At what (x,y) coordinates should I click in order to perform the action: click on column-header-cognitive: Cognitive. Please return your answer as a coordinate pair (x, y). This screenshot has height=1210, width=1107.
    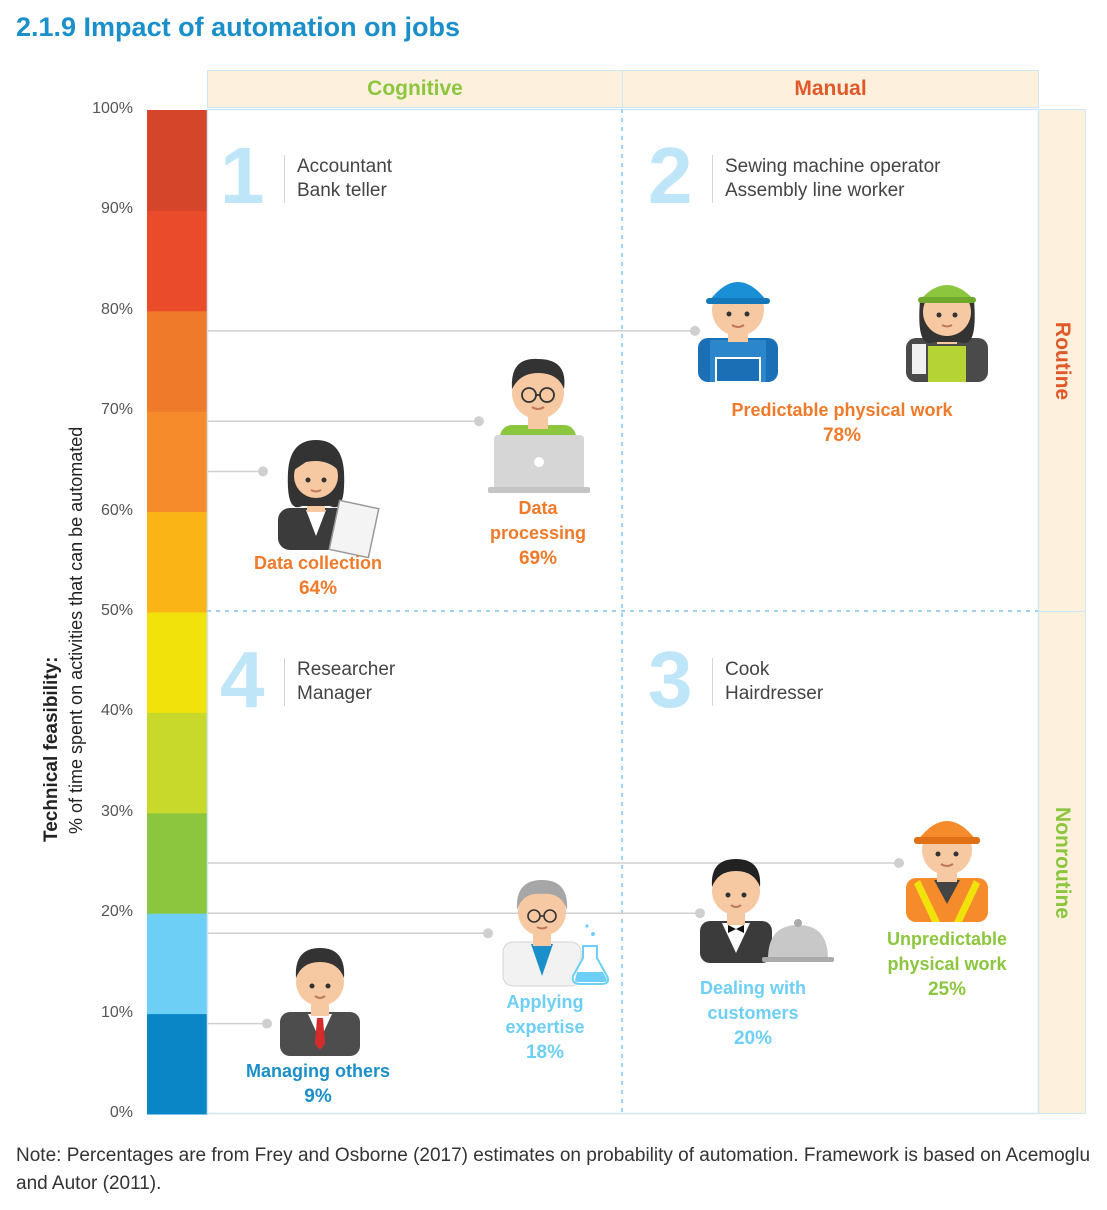
    Looking at the image, I should click on (415, 89).